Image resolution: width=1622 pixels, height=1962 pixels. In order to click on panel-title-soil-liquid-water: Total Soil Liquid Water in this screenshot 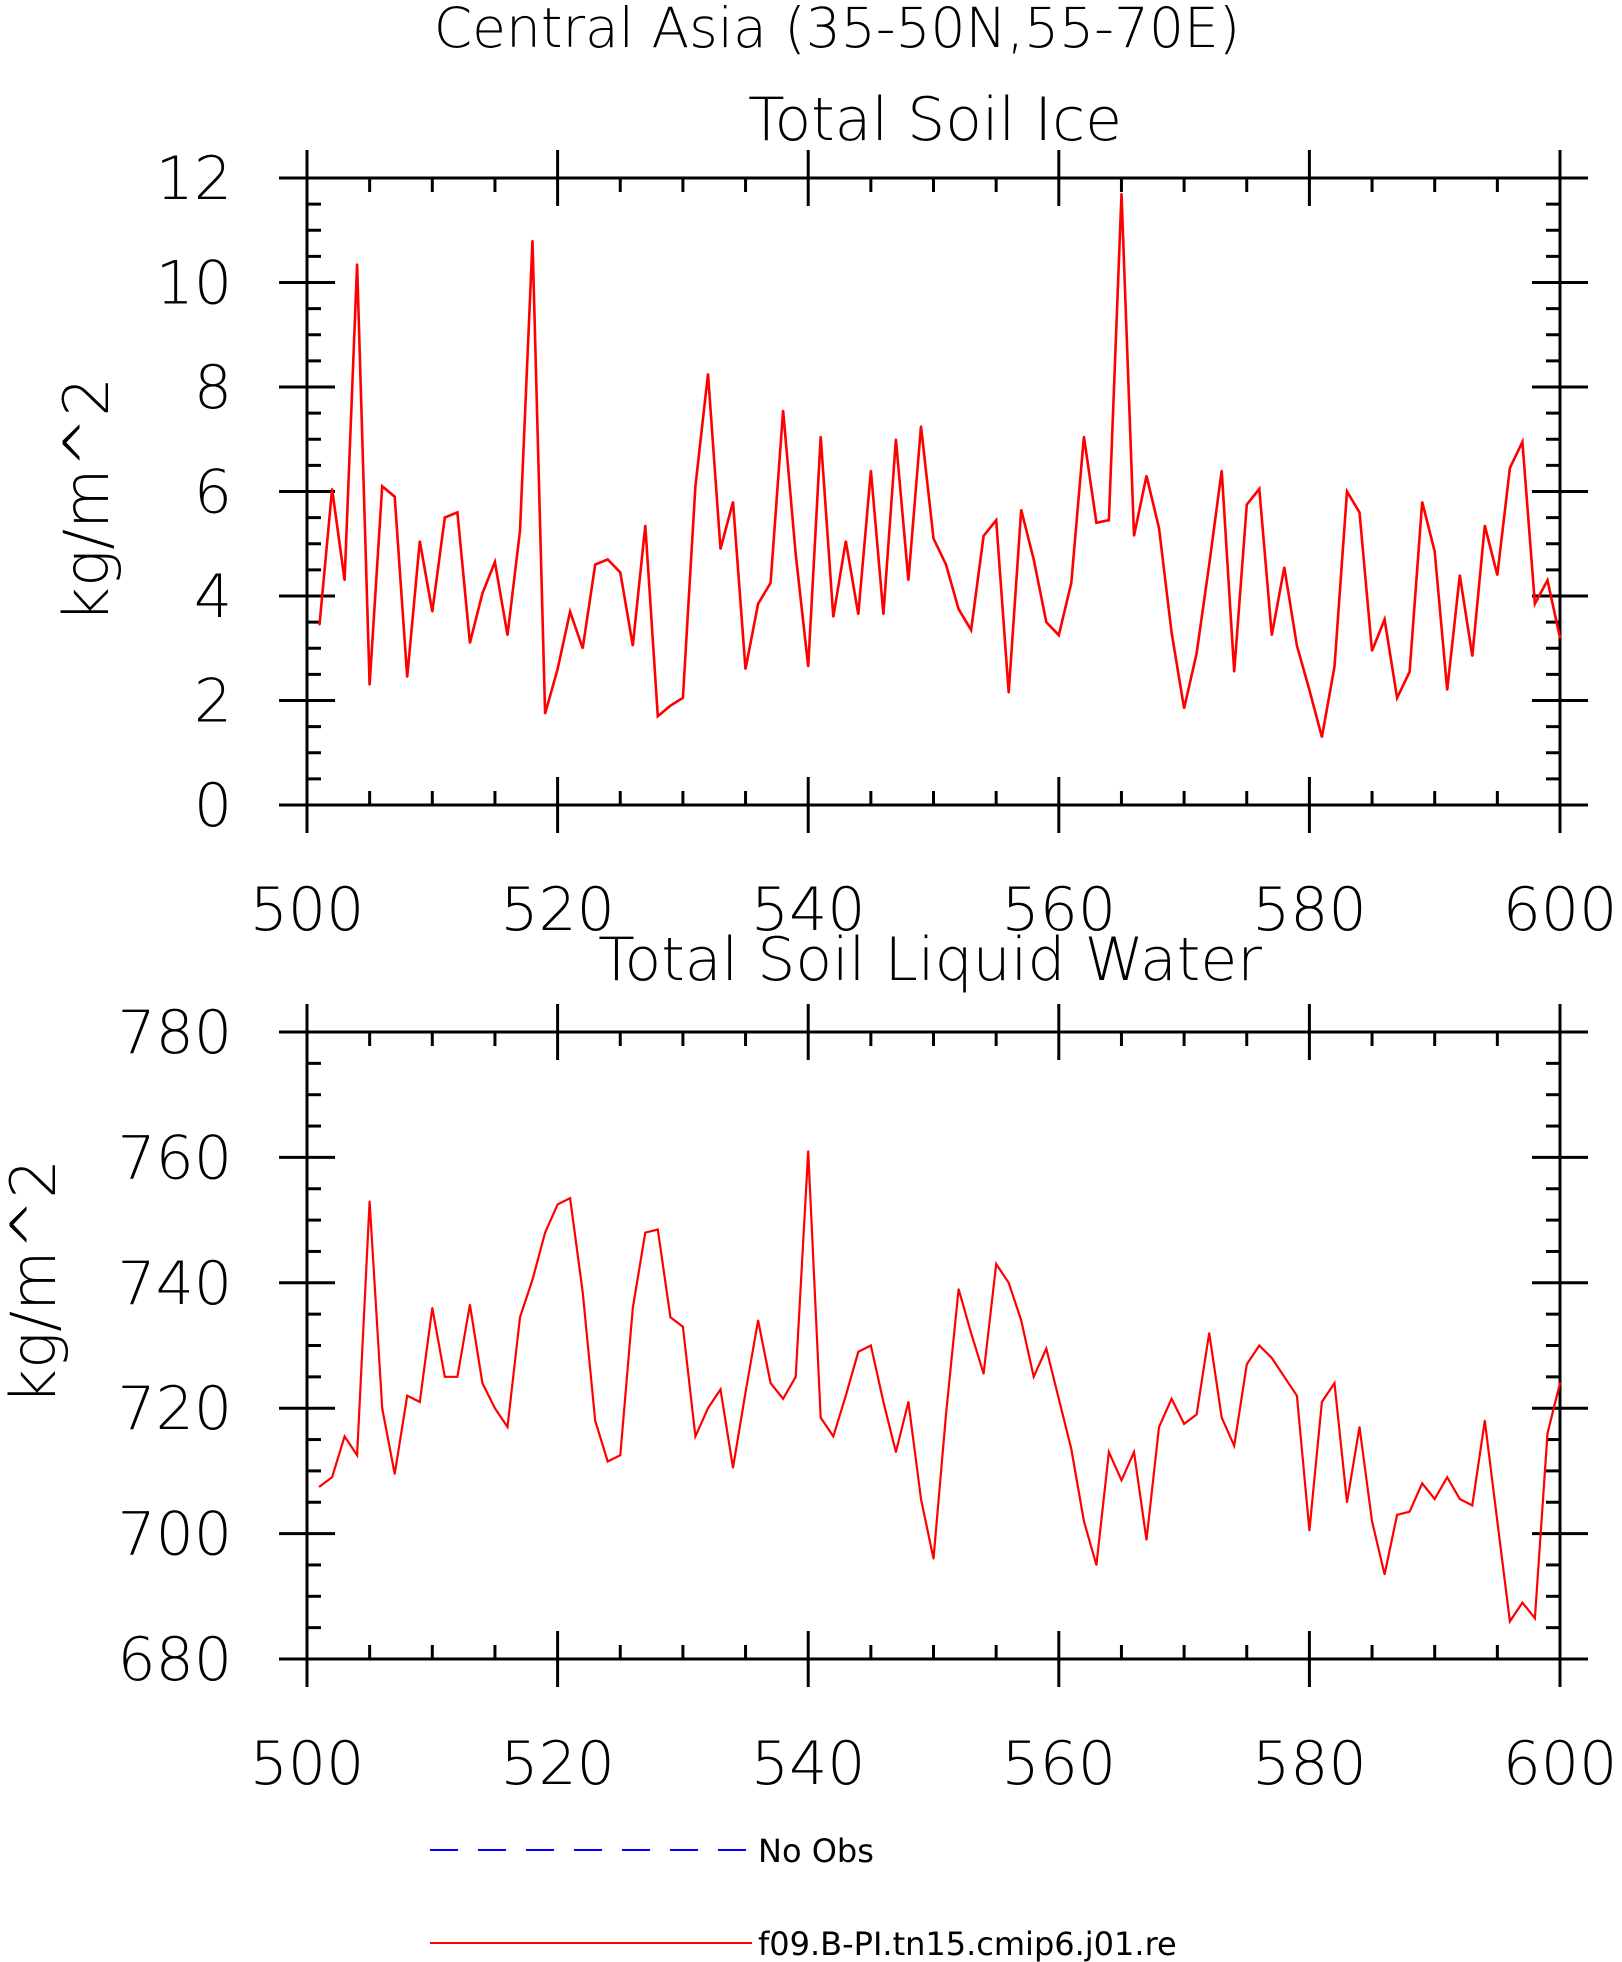, I will do `click(930, 960)`.